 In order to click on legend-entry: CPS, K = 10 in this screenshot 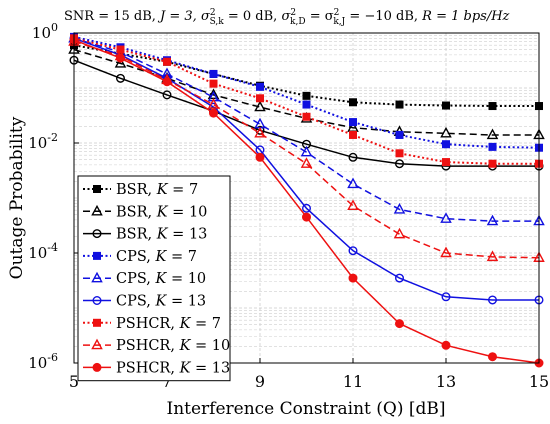, I will do `click(144, 279)`.